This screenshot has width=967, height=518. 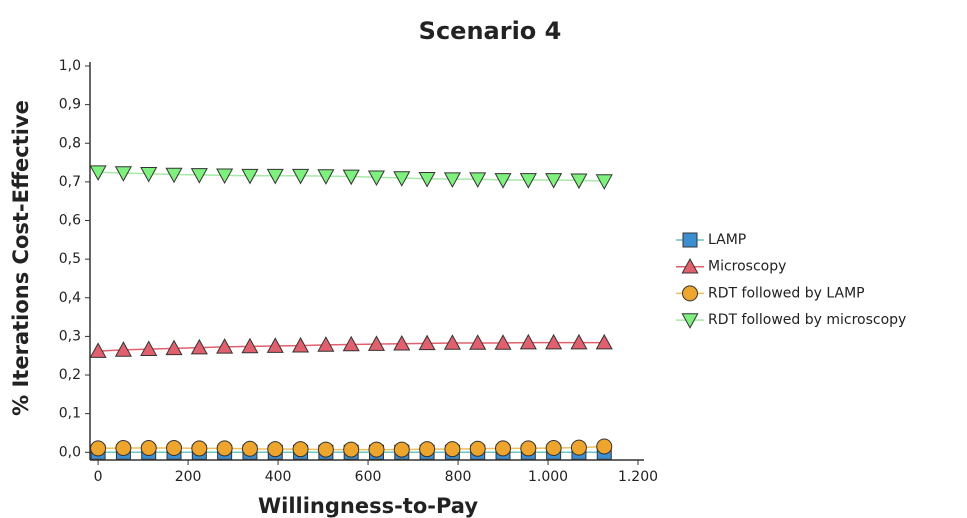 I want to click on y-tick-label: 0,8, so click(x=70, y=143).